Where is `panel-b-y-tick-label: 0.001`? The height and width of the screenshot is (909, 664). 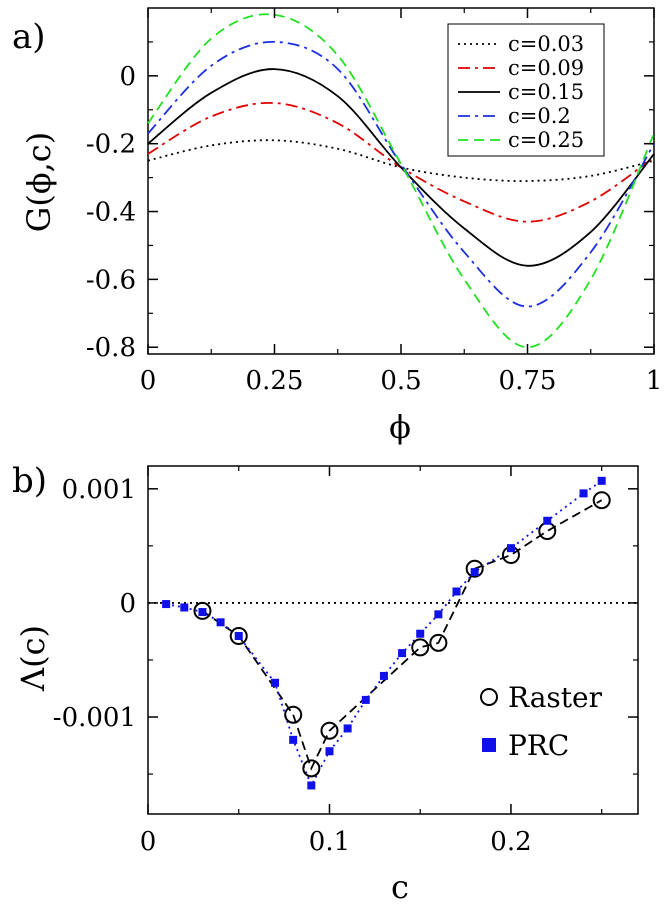 panel-b-y-tick-label: 0.001 is located at coordinates (99, 490).